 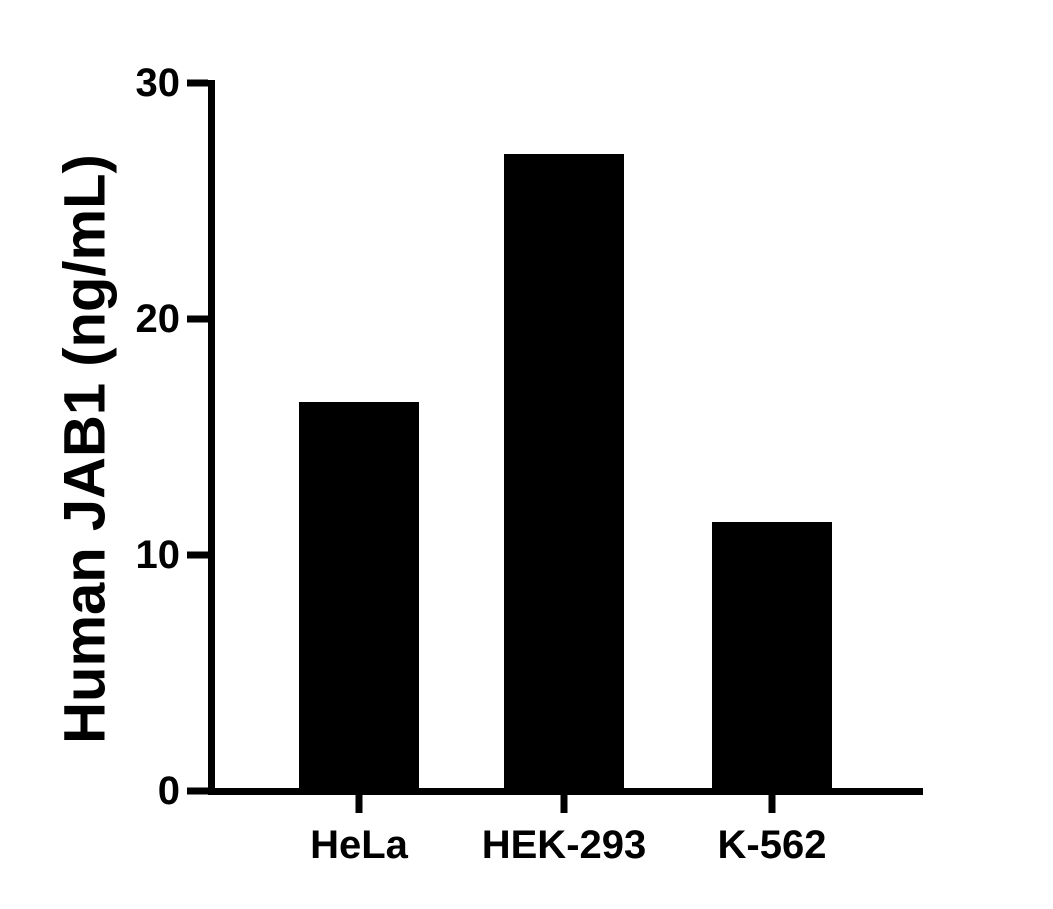 I want to click on y-tick-label: 30, so click(x=158, y=83).